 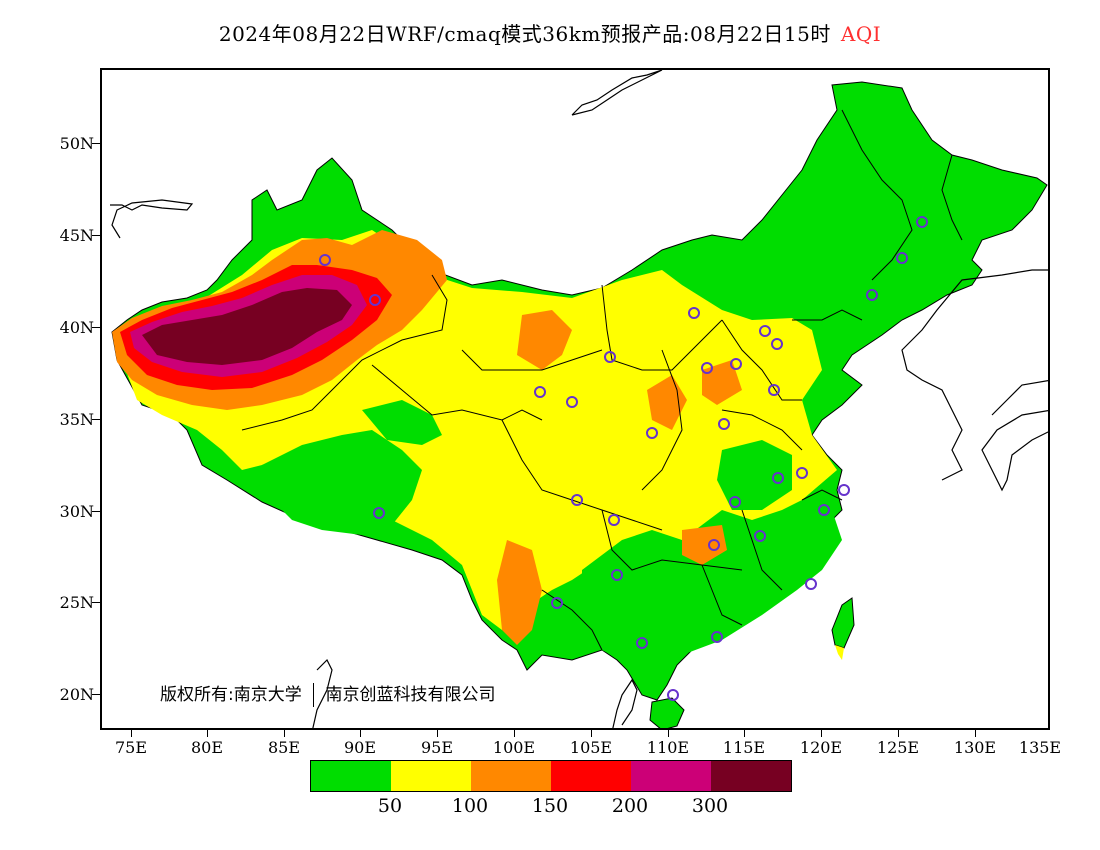 I want to click on legend-swatch-very-unhealthy, so click(x=671, y=776).